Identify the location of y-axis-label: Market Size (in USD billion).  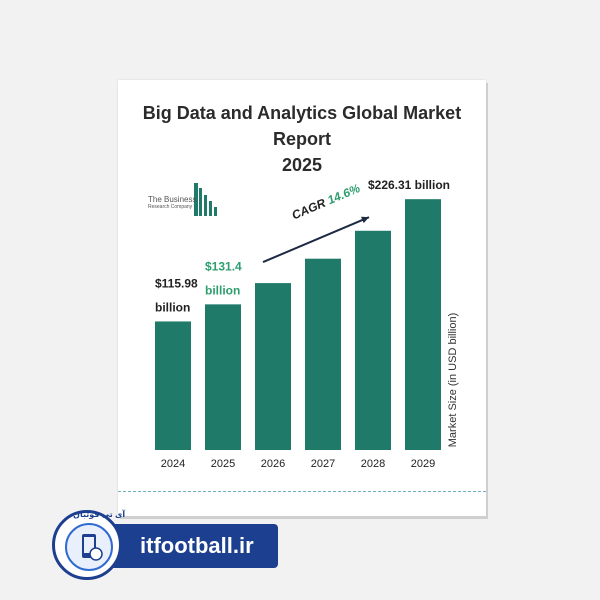
(453, 380).